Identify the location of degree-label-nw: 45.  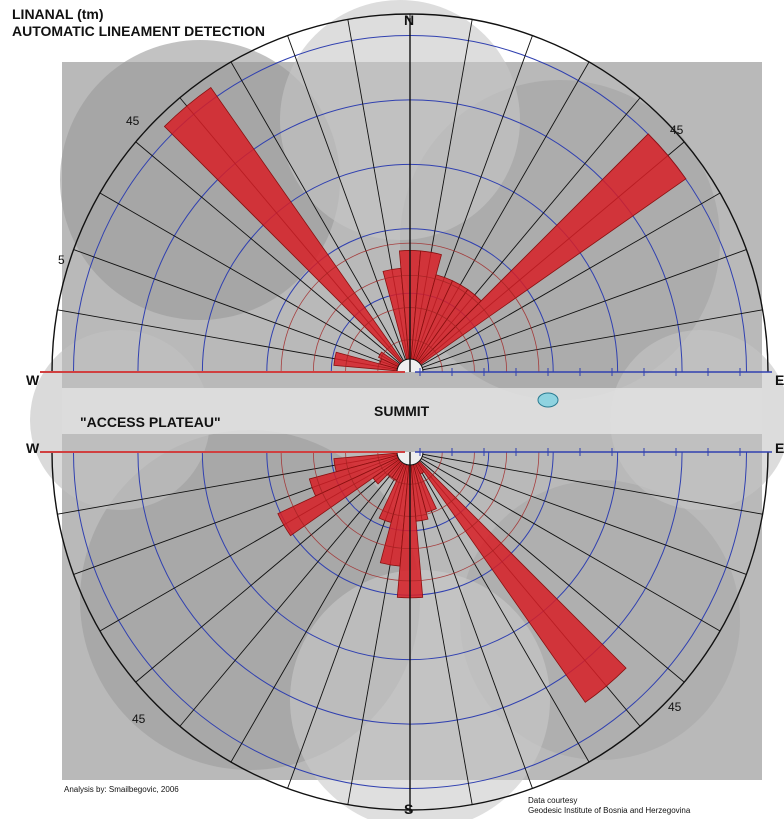
(133, 121).